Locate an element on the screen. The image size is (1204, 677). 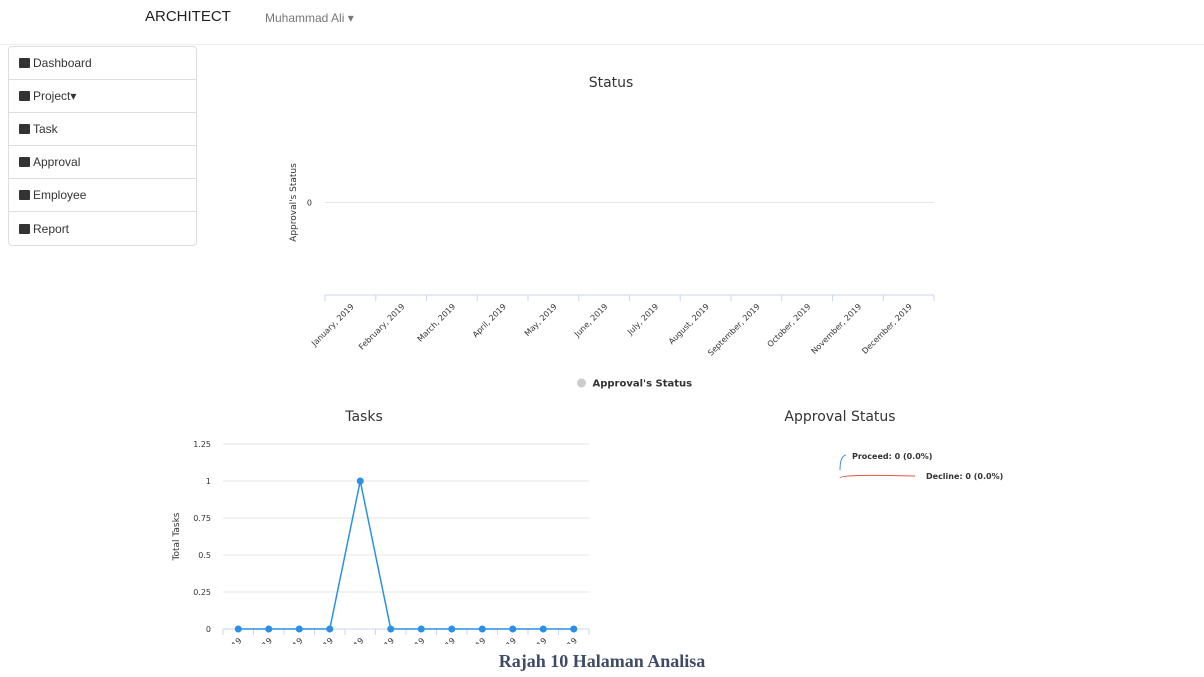
caret: ▾ is located at coordinates (73, 96).